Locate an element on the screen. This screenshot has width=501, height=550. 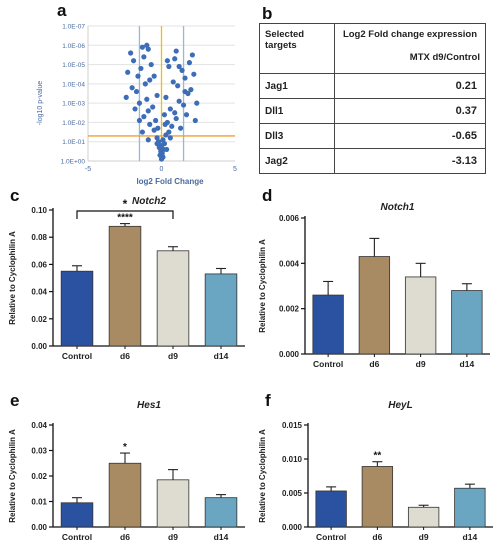
x-tick-label: d9 is located at coordinates (424, 537).